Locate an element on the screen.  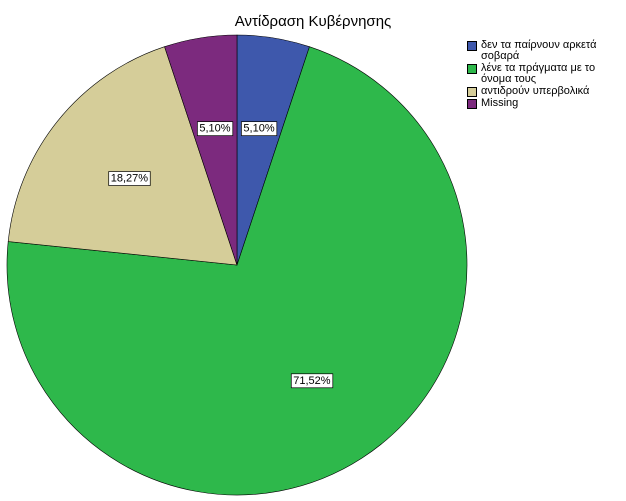
legend-label: λένε τα πράγματα με το όνομα τους is located at coordinates (538, 73).